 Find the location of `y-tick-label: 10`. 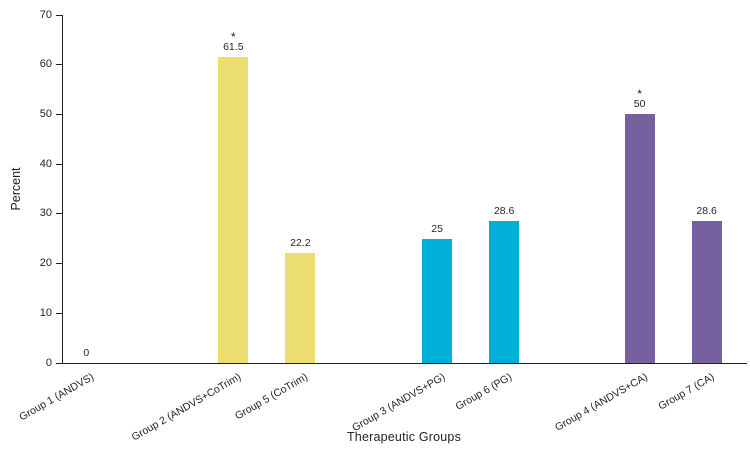

y-tick-label: 10 is located at coordinates (45, 312).